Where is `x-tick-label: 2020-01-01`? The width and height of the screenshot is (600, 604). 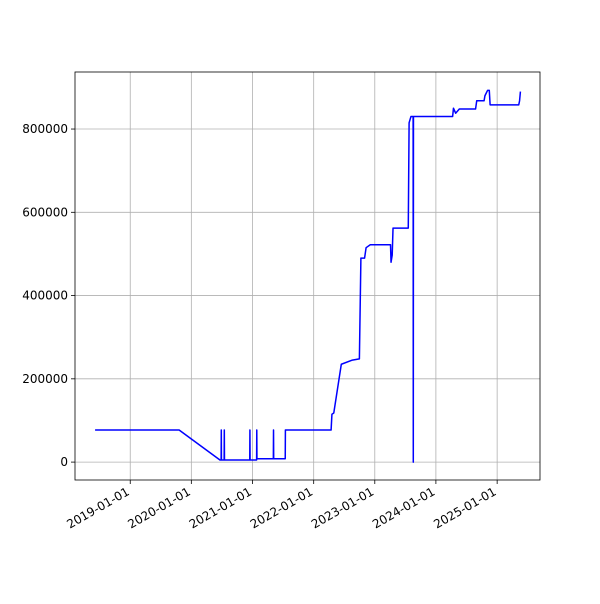
x-tick-label: 2020-01-01 is located at coordinates (158, 507).